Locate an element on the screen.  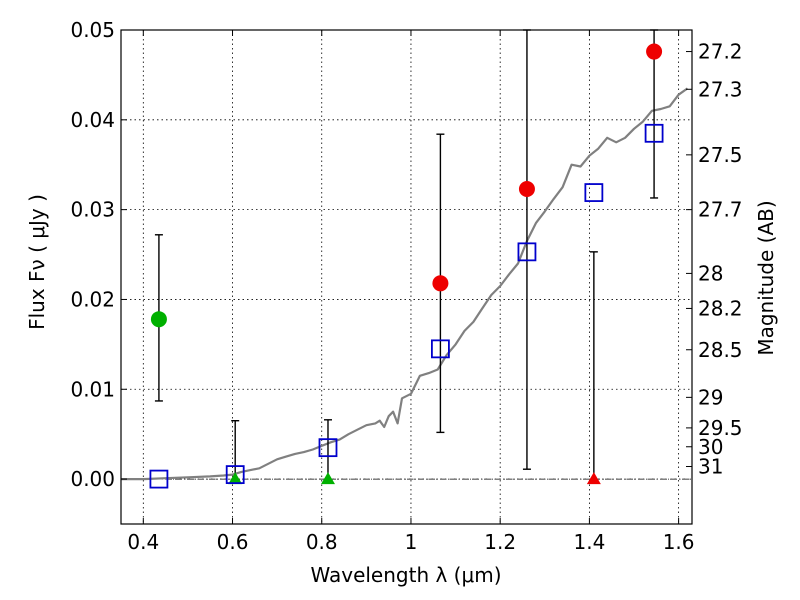
y2-tick-label: 28 is located at coordinates (710, 273).